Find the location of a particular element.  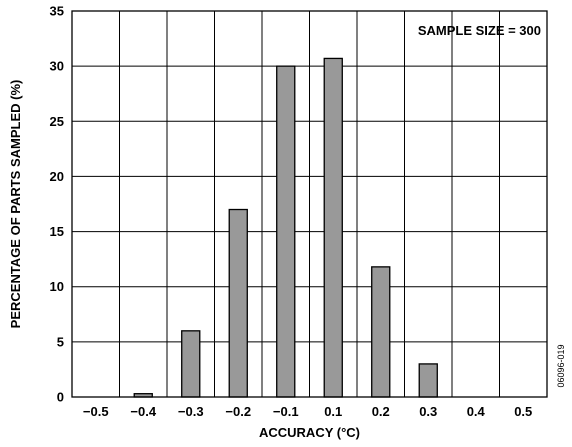

x-tick-labels: −0.5 −0.4 −0.3 −0.2 −0.1 0.1 0.2 0.3 0.4 0.5 is located at coordinates (307, 411).